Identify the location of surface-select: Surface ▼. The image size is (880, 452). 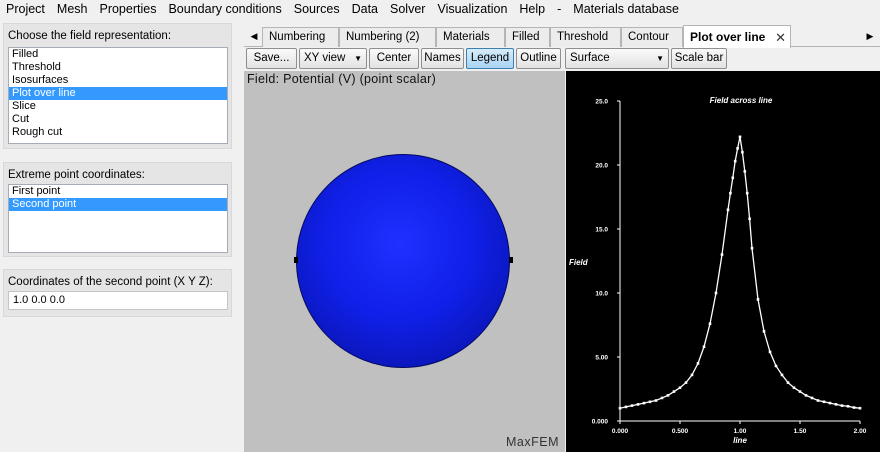
(617, 58).